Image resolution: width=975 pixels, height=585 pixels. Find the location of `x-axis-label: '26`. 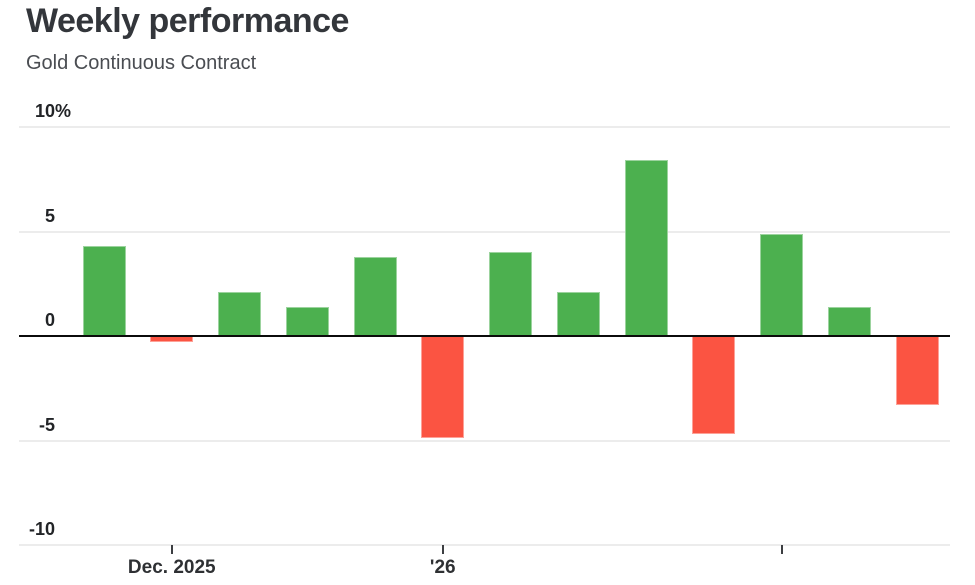

x-axis-label: '26 is located at coordinates (442, 567).